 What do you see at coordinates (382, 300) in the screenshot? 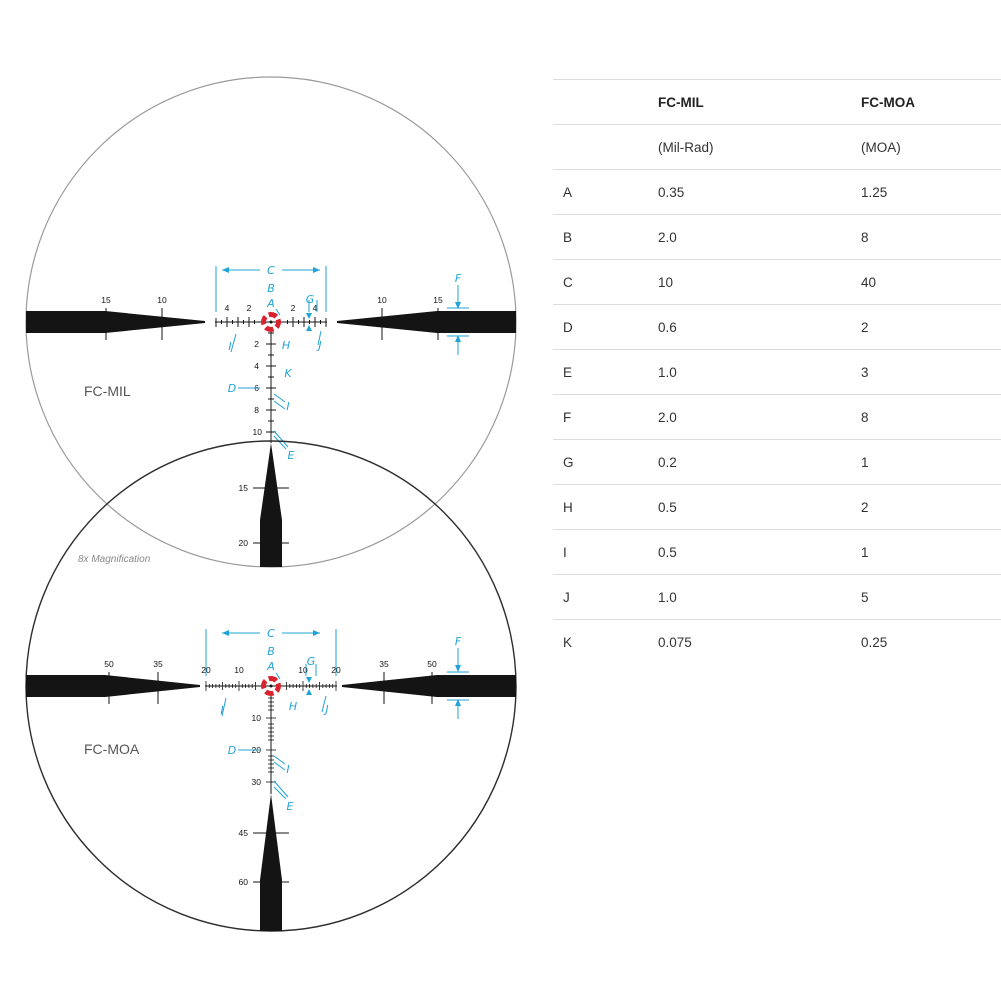
I see `fc-mil-label-mid-right: 10` at bounding box center [382, 300].